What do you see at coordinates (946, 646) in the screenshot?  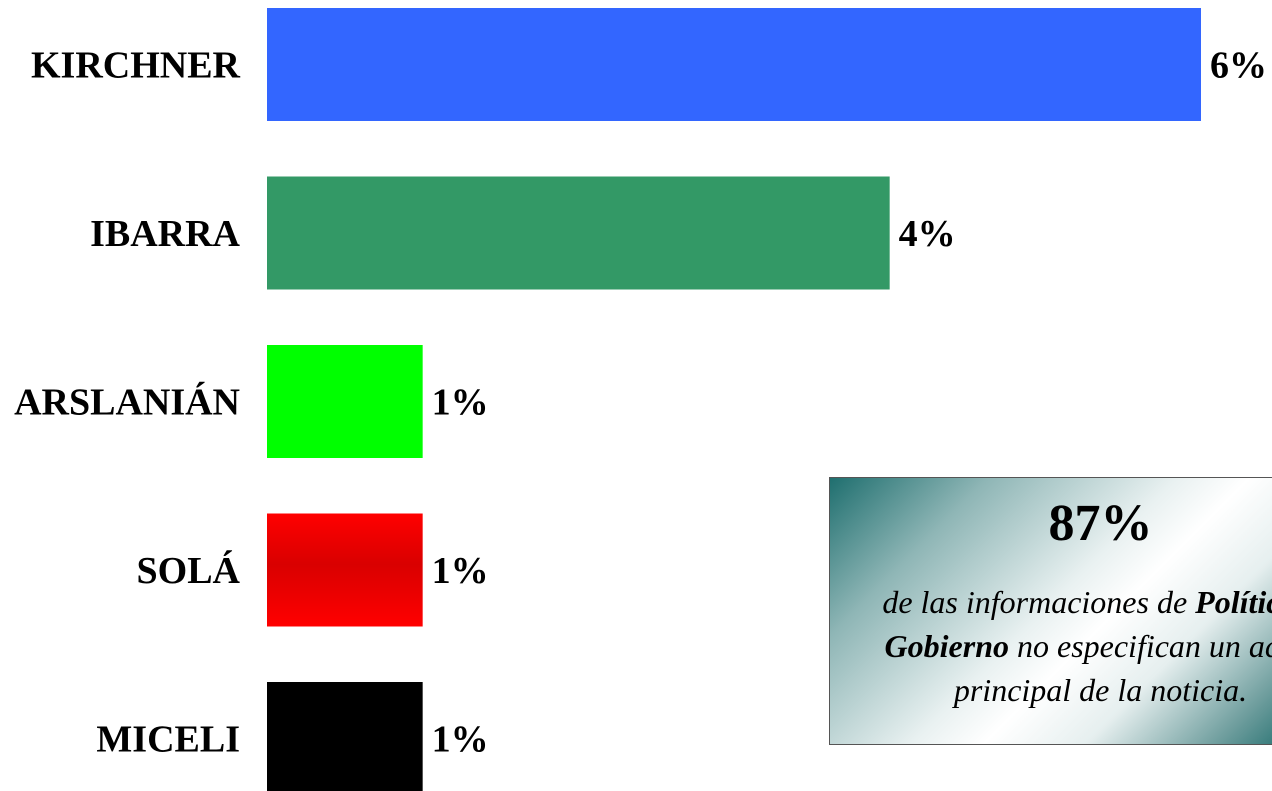 I see `callout-line-2-bold: Gobierno` at bounding box center [946, 646].